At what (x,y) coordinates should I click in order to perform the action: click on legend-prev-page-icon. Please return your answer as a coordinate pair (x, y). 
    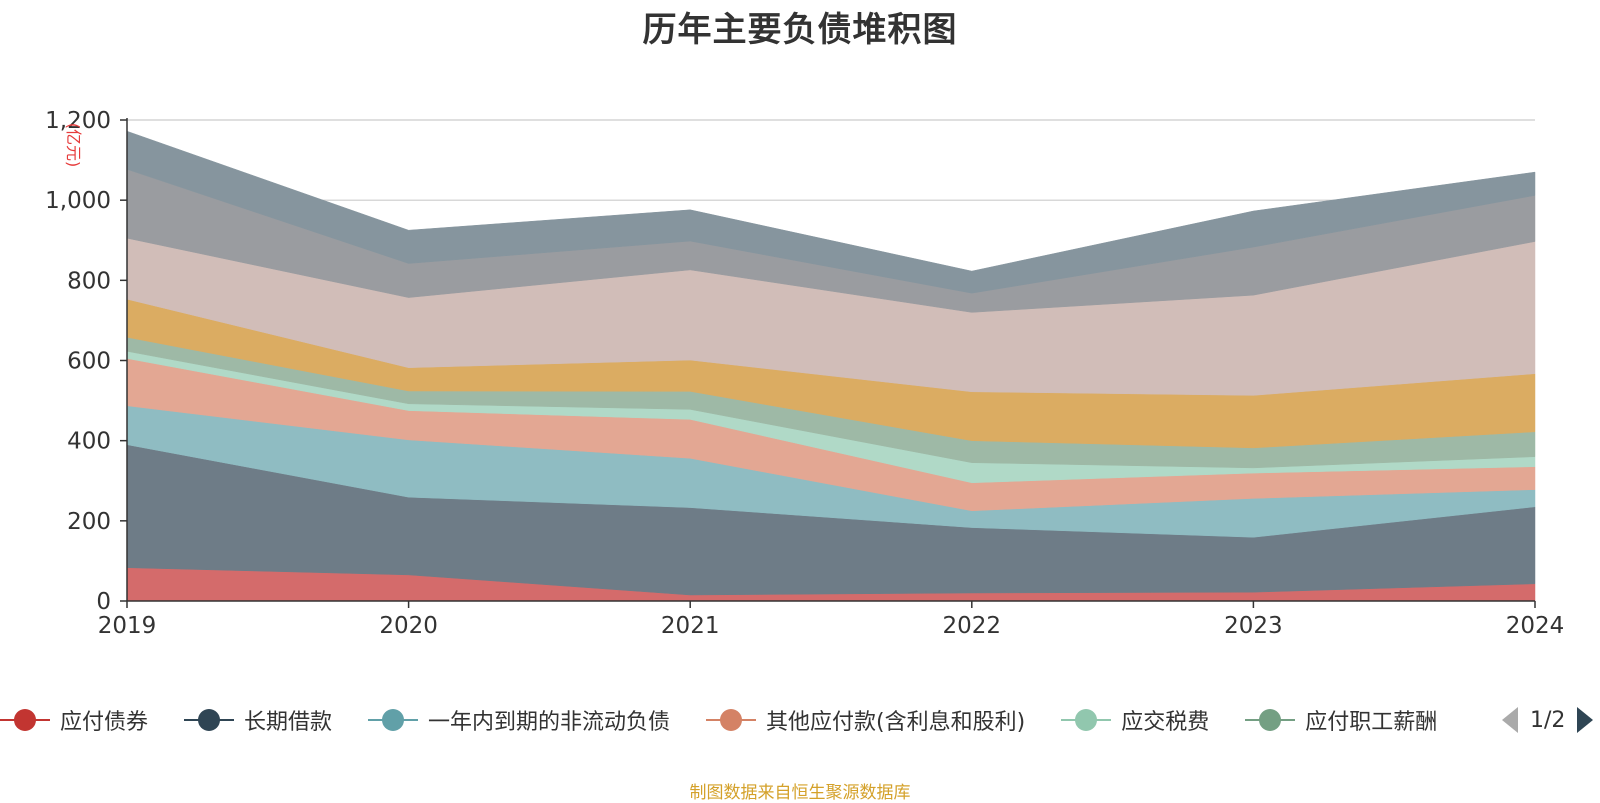
    Looking at the image, I should click on (1510, 720).